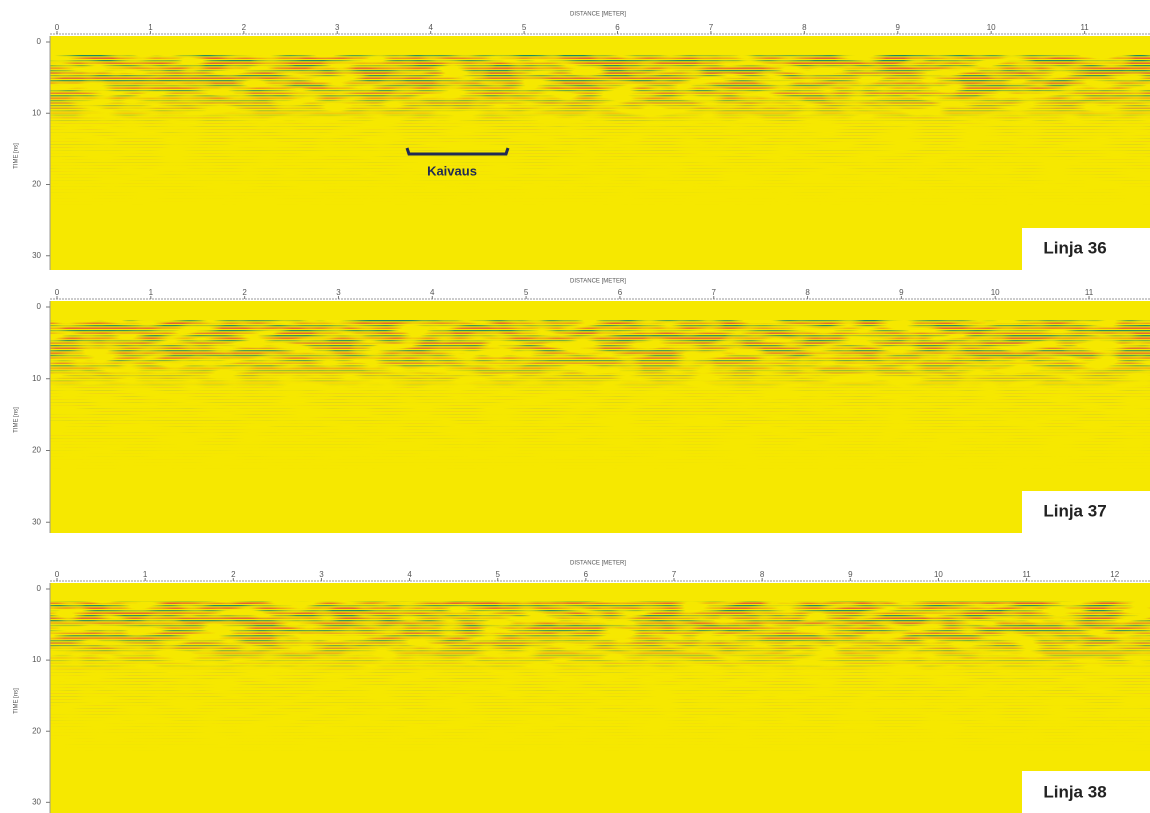  I want to click on panel-label: Linja 37, so click(1074, 510).